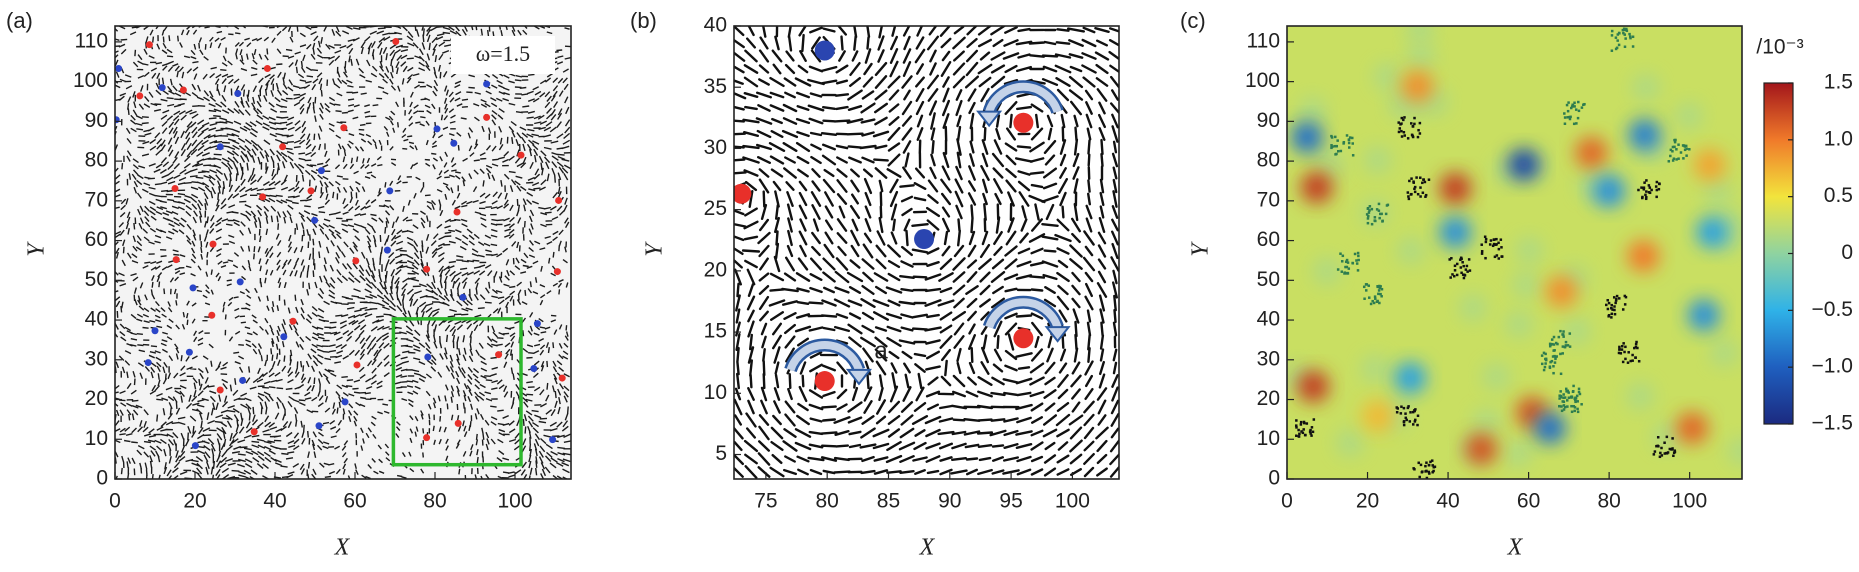 The width and height of the screenshot is (1859, 572). I want to click on y-tick-label: 90, so click(96, 120).